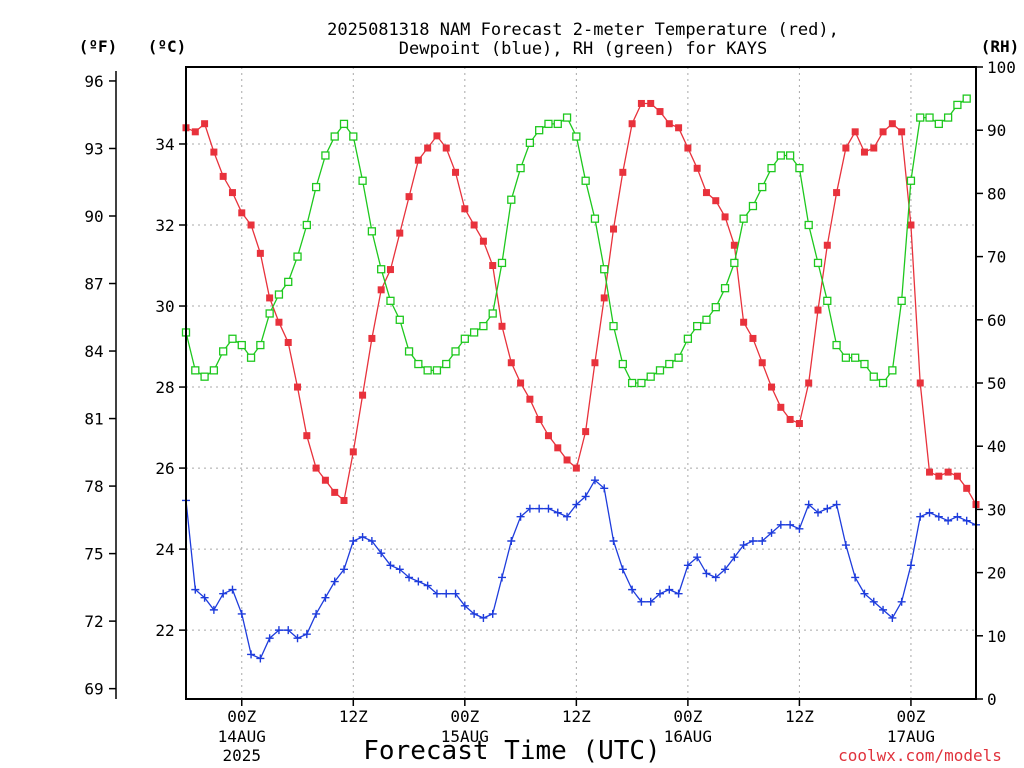 Image resolution: width=1024 pixels, height=768 pixels. I want to click on chart-subtitle: Dewpoint (blue), RH (green) for KAYS, so click(583, 49).